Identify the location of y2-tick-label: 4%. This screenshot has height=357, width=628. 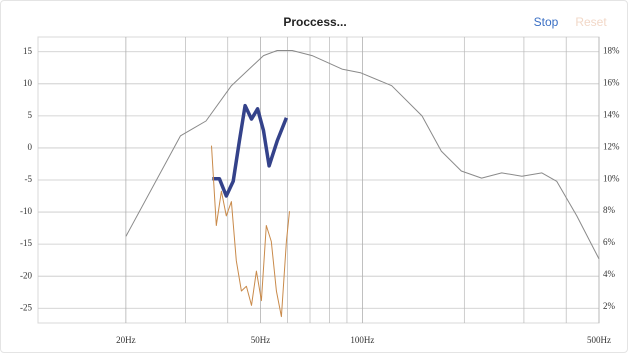
(609, 274).